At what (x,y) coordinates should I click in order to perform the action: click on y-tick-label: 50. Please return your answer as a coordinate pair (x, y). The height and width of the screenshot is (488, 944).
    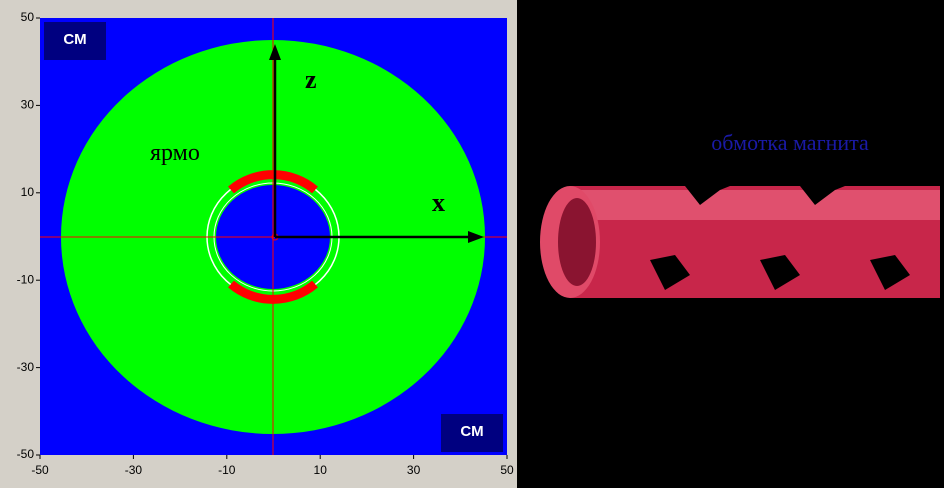
    Looking at the image, I should click on (28, 17).